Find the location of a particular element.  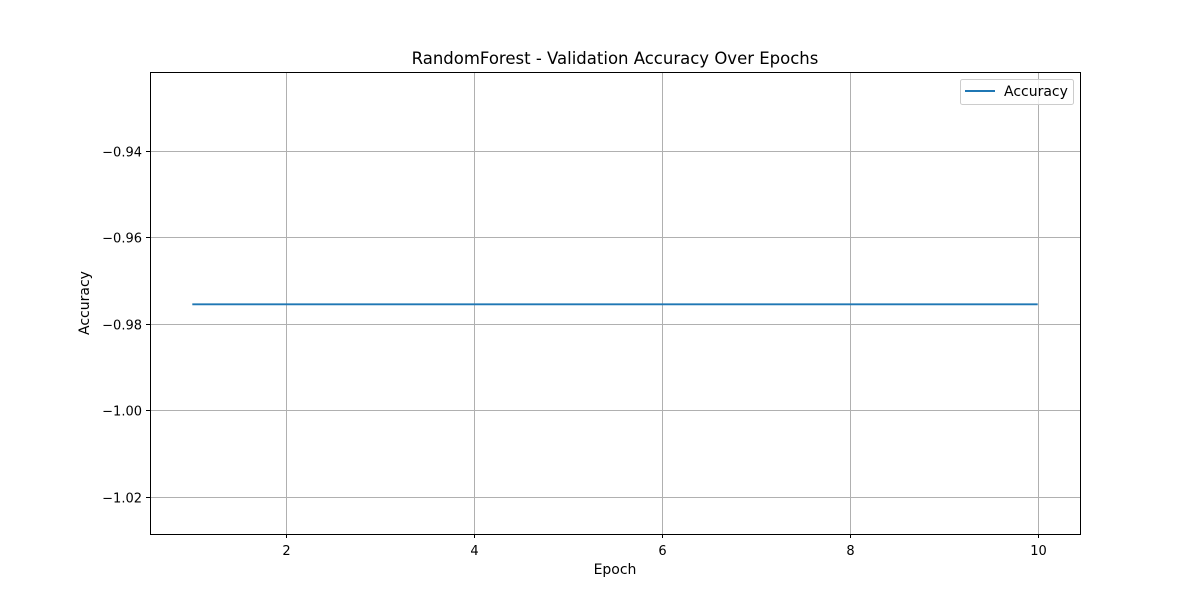

legend: Accuracy is located at coordinates (1017, 92).